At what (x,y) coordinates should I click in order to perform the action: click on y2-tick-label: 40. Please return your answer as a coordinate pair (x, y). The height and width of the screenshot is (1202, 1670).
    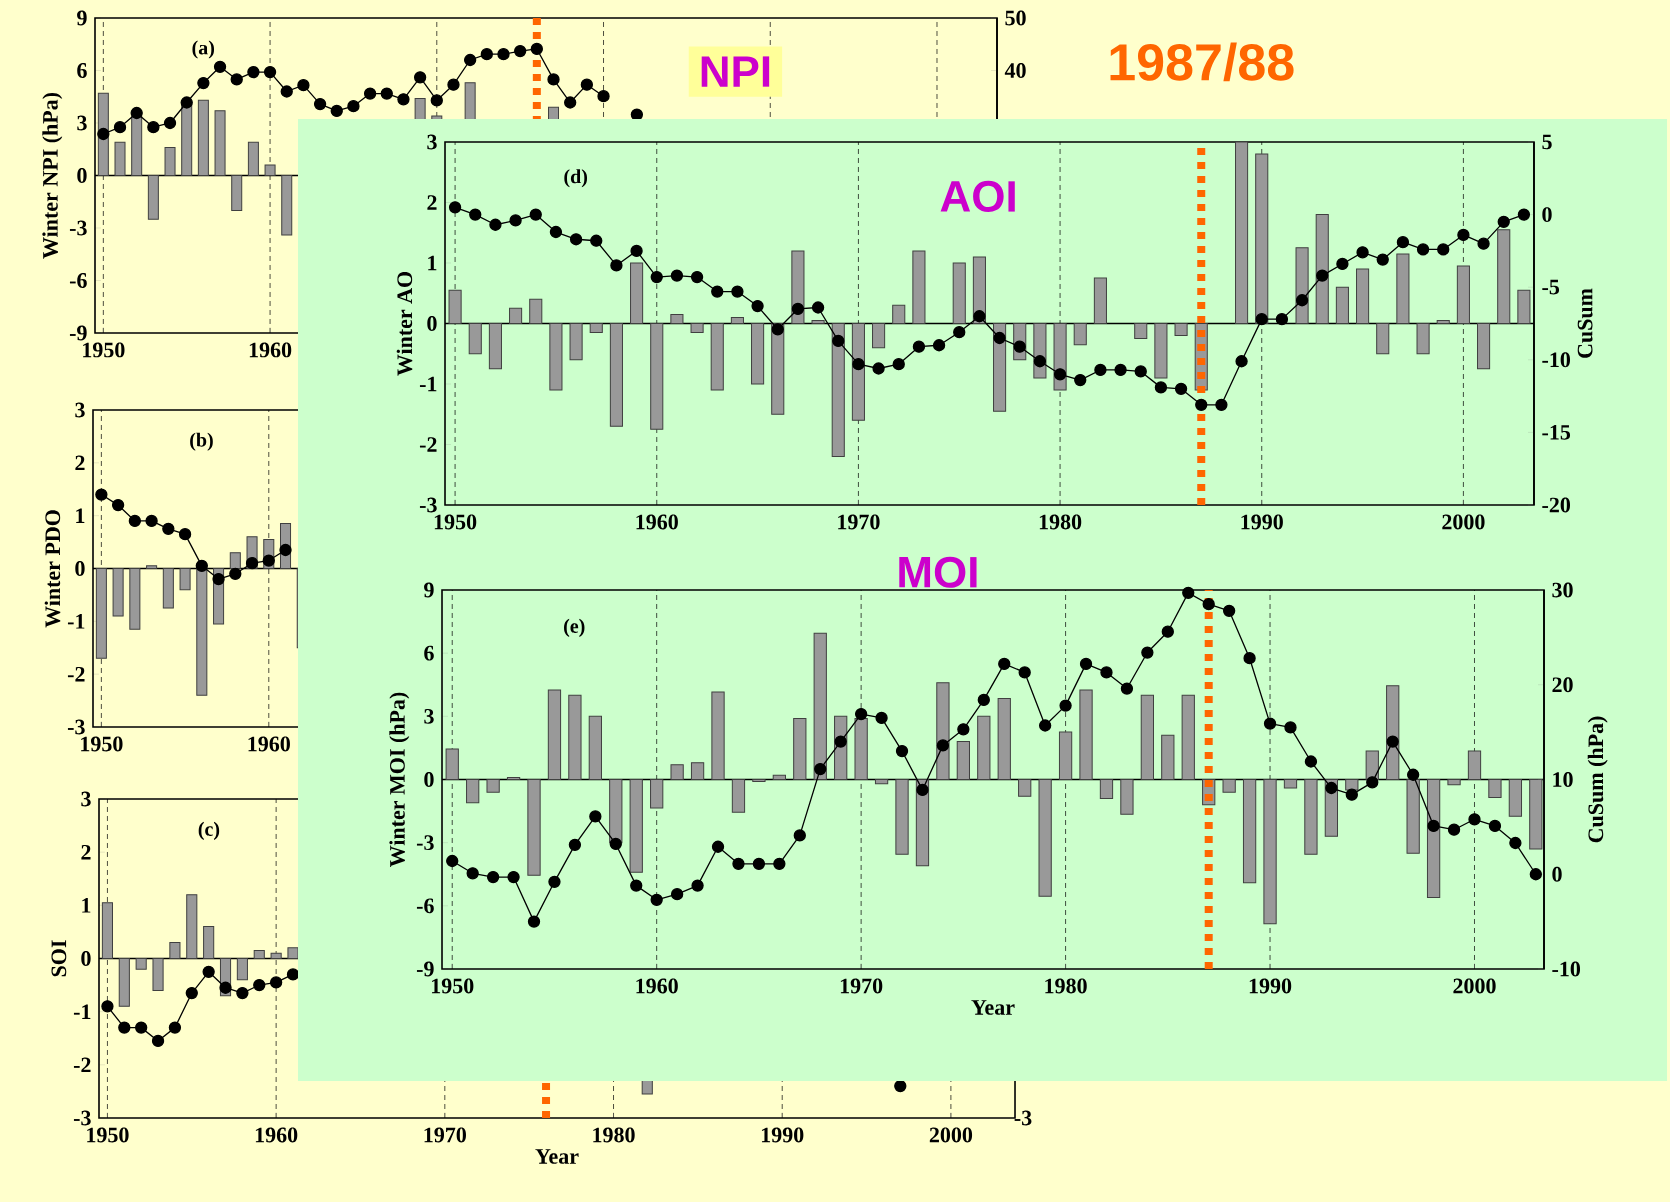
    Looking at the image, I should click on (1015, 70).